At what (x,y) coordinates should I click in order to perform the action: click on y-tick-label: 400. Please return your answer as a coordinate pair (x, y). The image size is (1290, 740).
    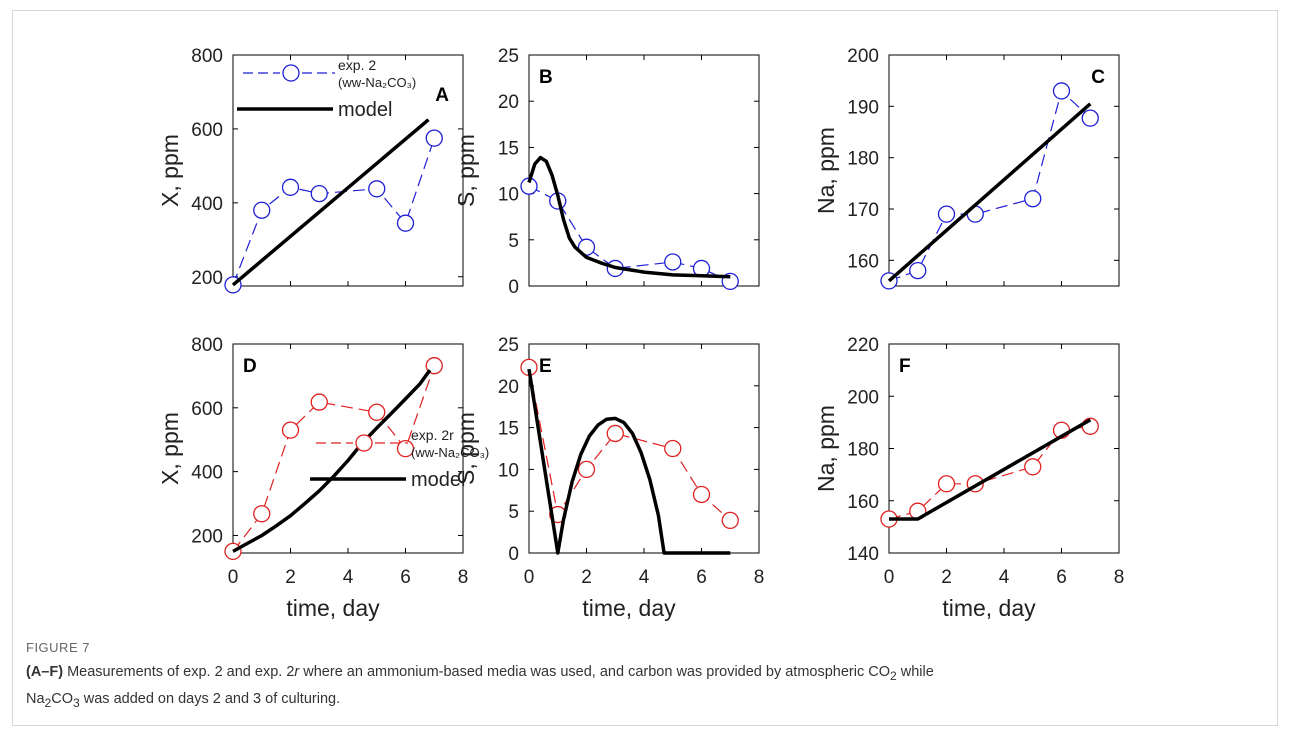
    Looking at the image, I should click on (207, 473).